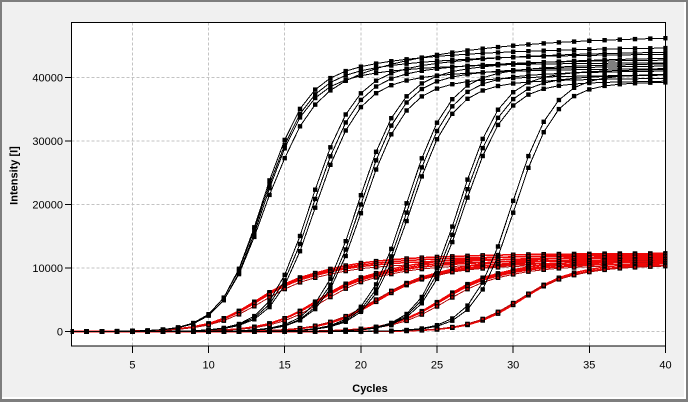  Describe the element at coordinates (361, 366) in the screenshot. I see `svg-text: 20` at that location.